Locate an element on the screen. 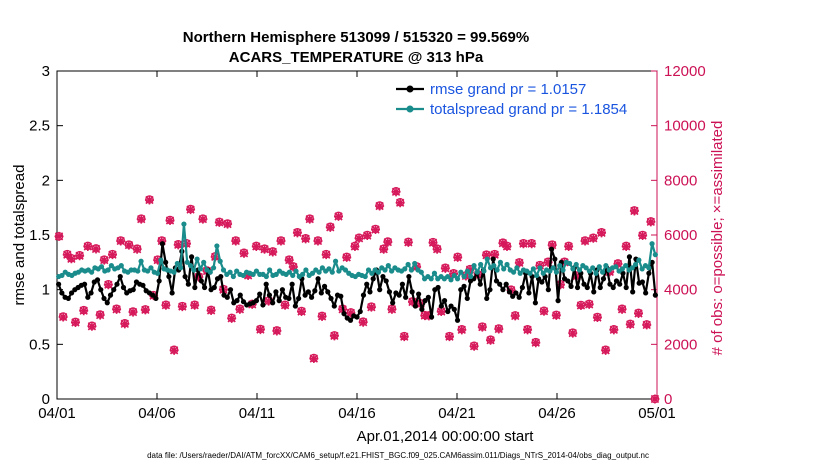 The width and height of the screenshot is (830, 470). y2-tick-label: 12000 is located at coordinates (685, 71).